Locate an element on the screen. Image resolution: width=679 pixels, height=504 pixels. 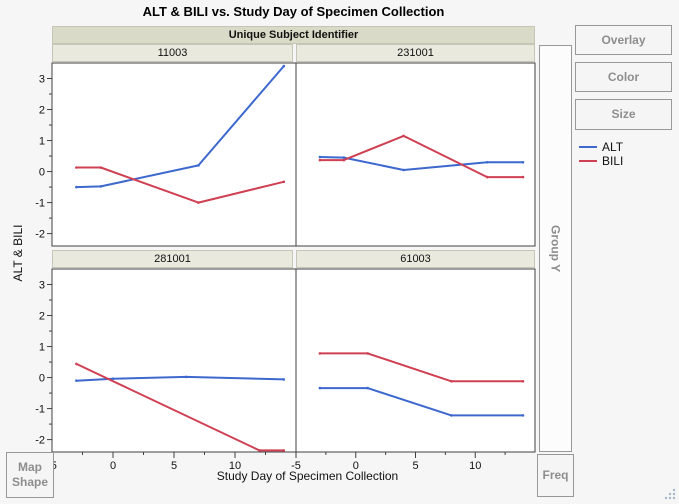
size-dropzone-button: Size is located at coordinates (623, 114).